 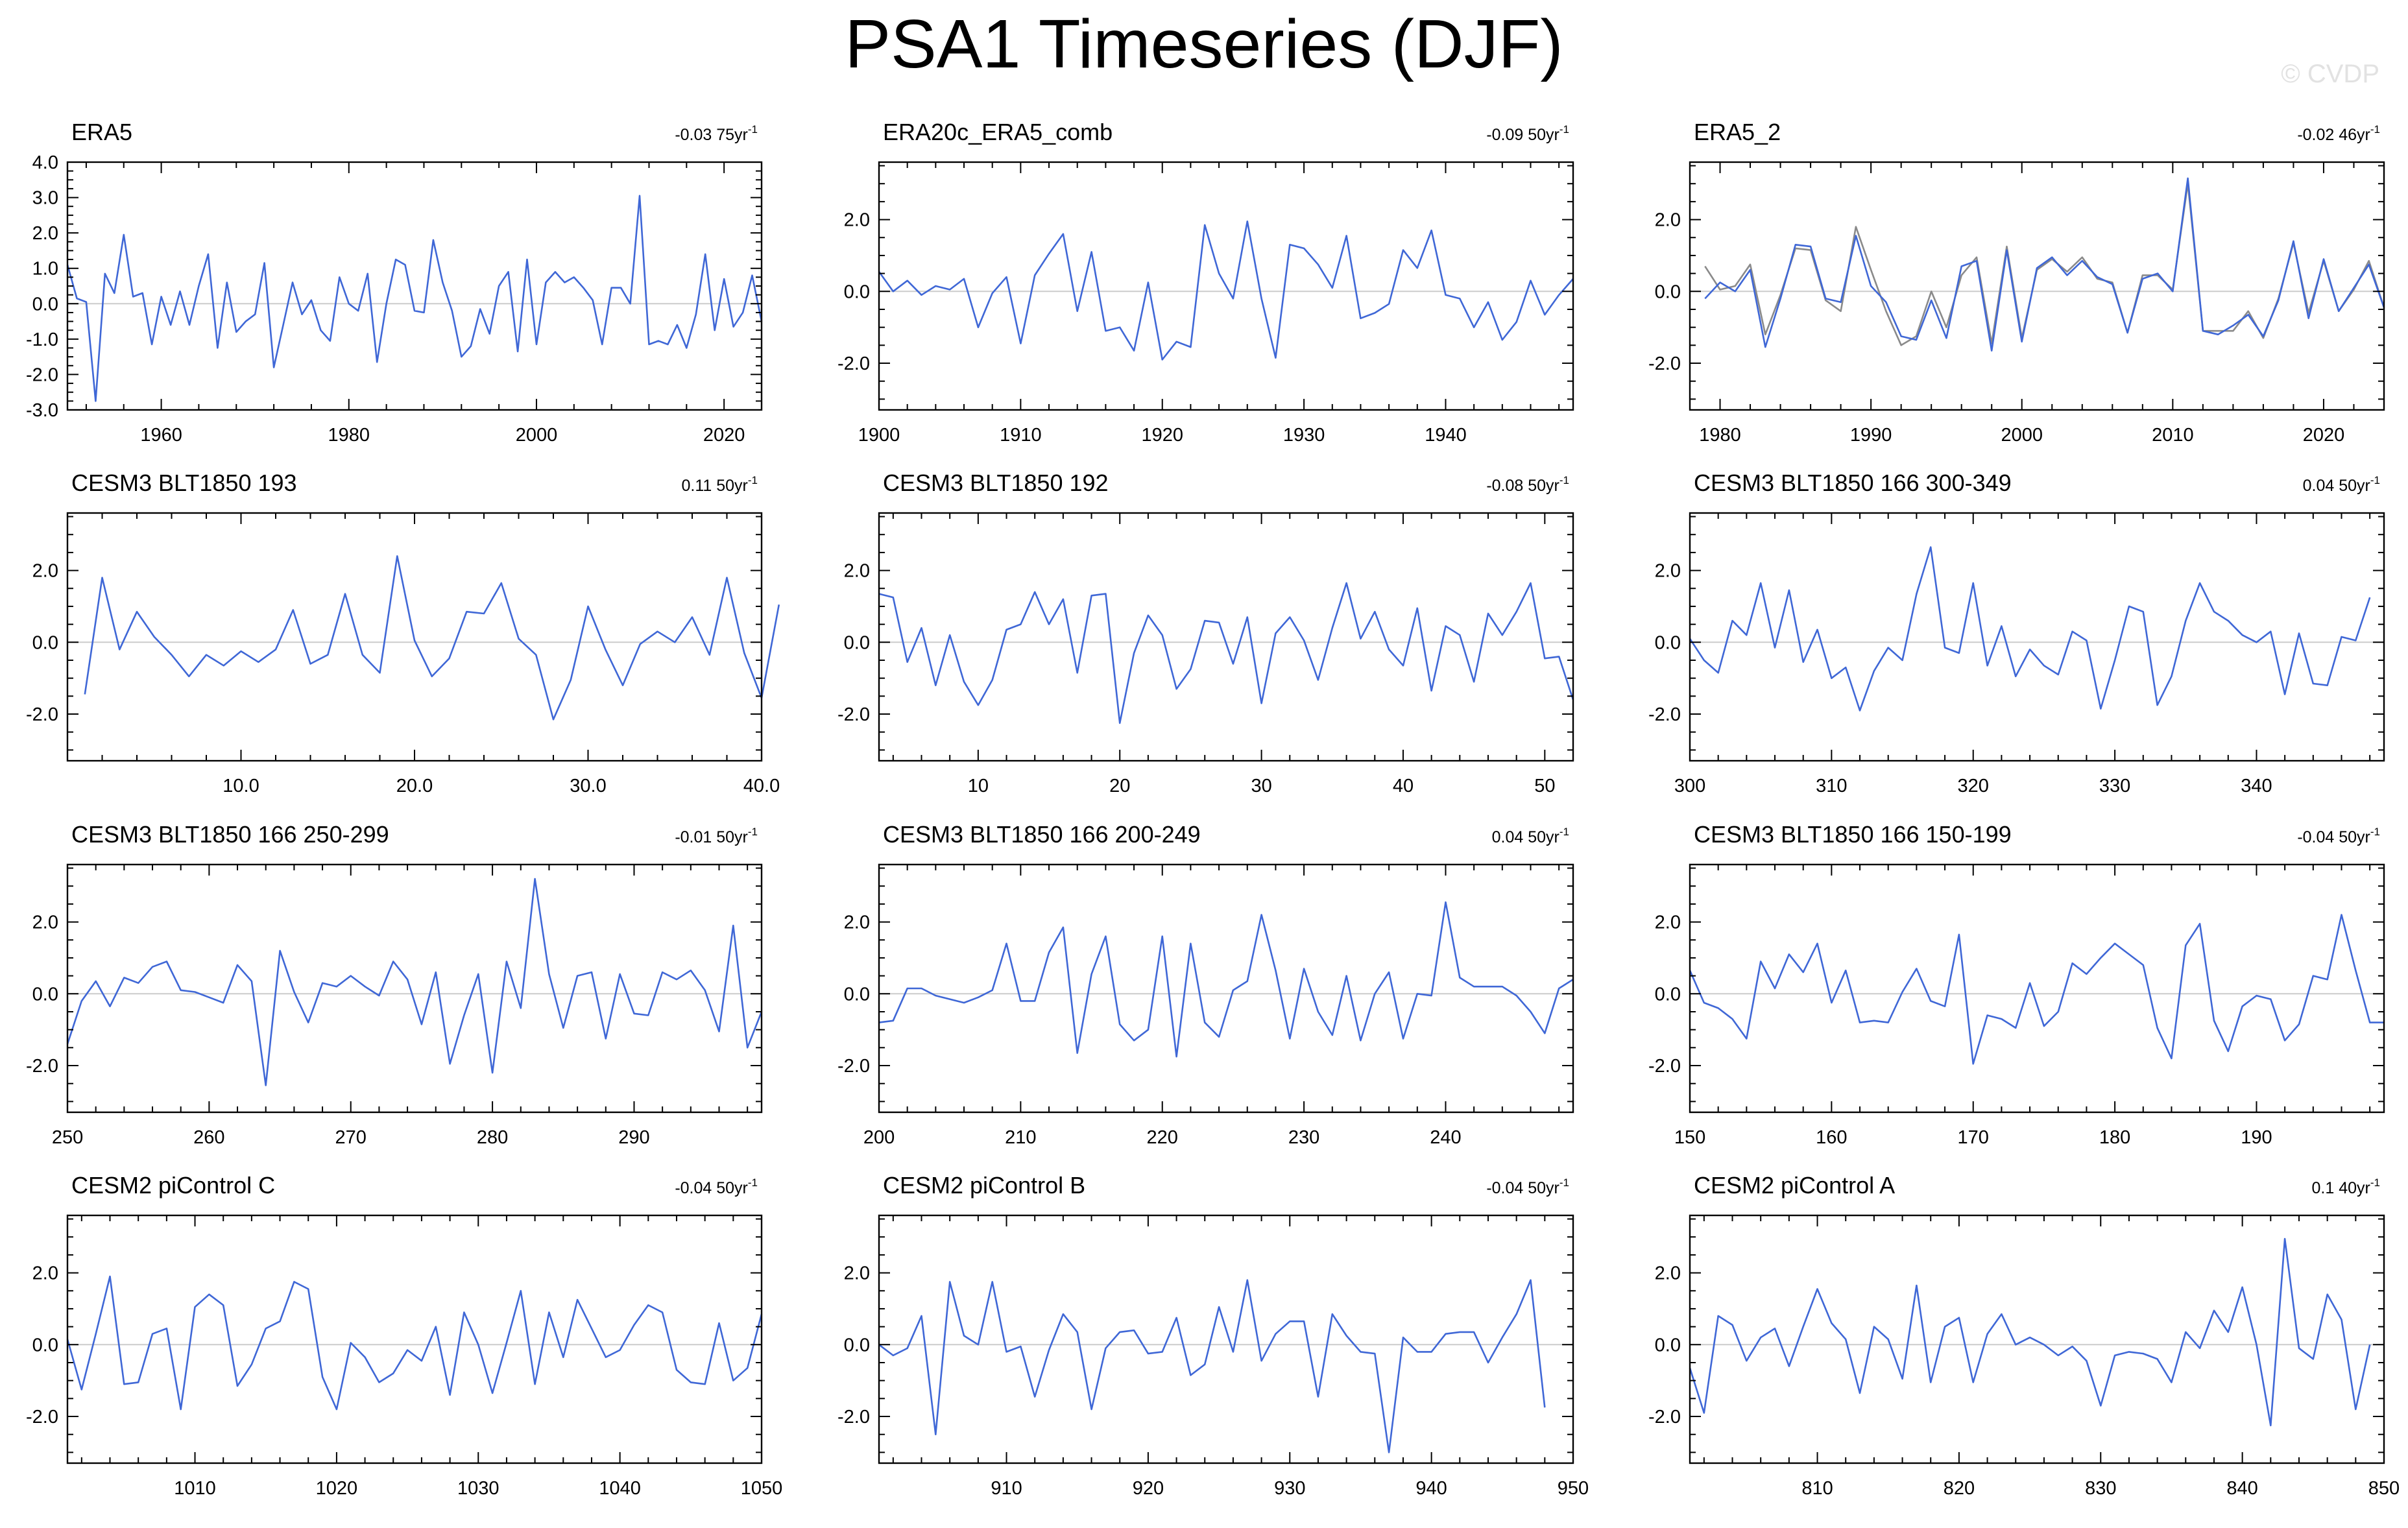 I want to click on x-tick-label: 1010, so click(x=195, y=1489).